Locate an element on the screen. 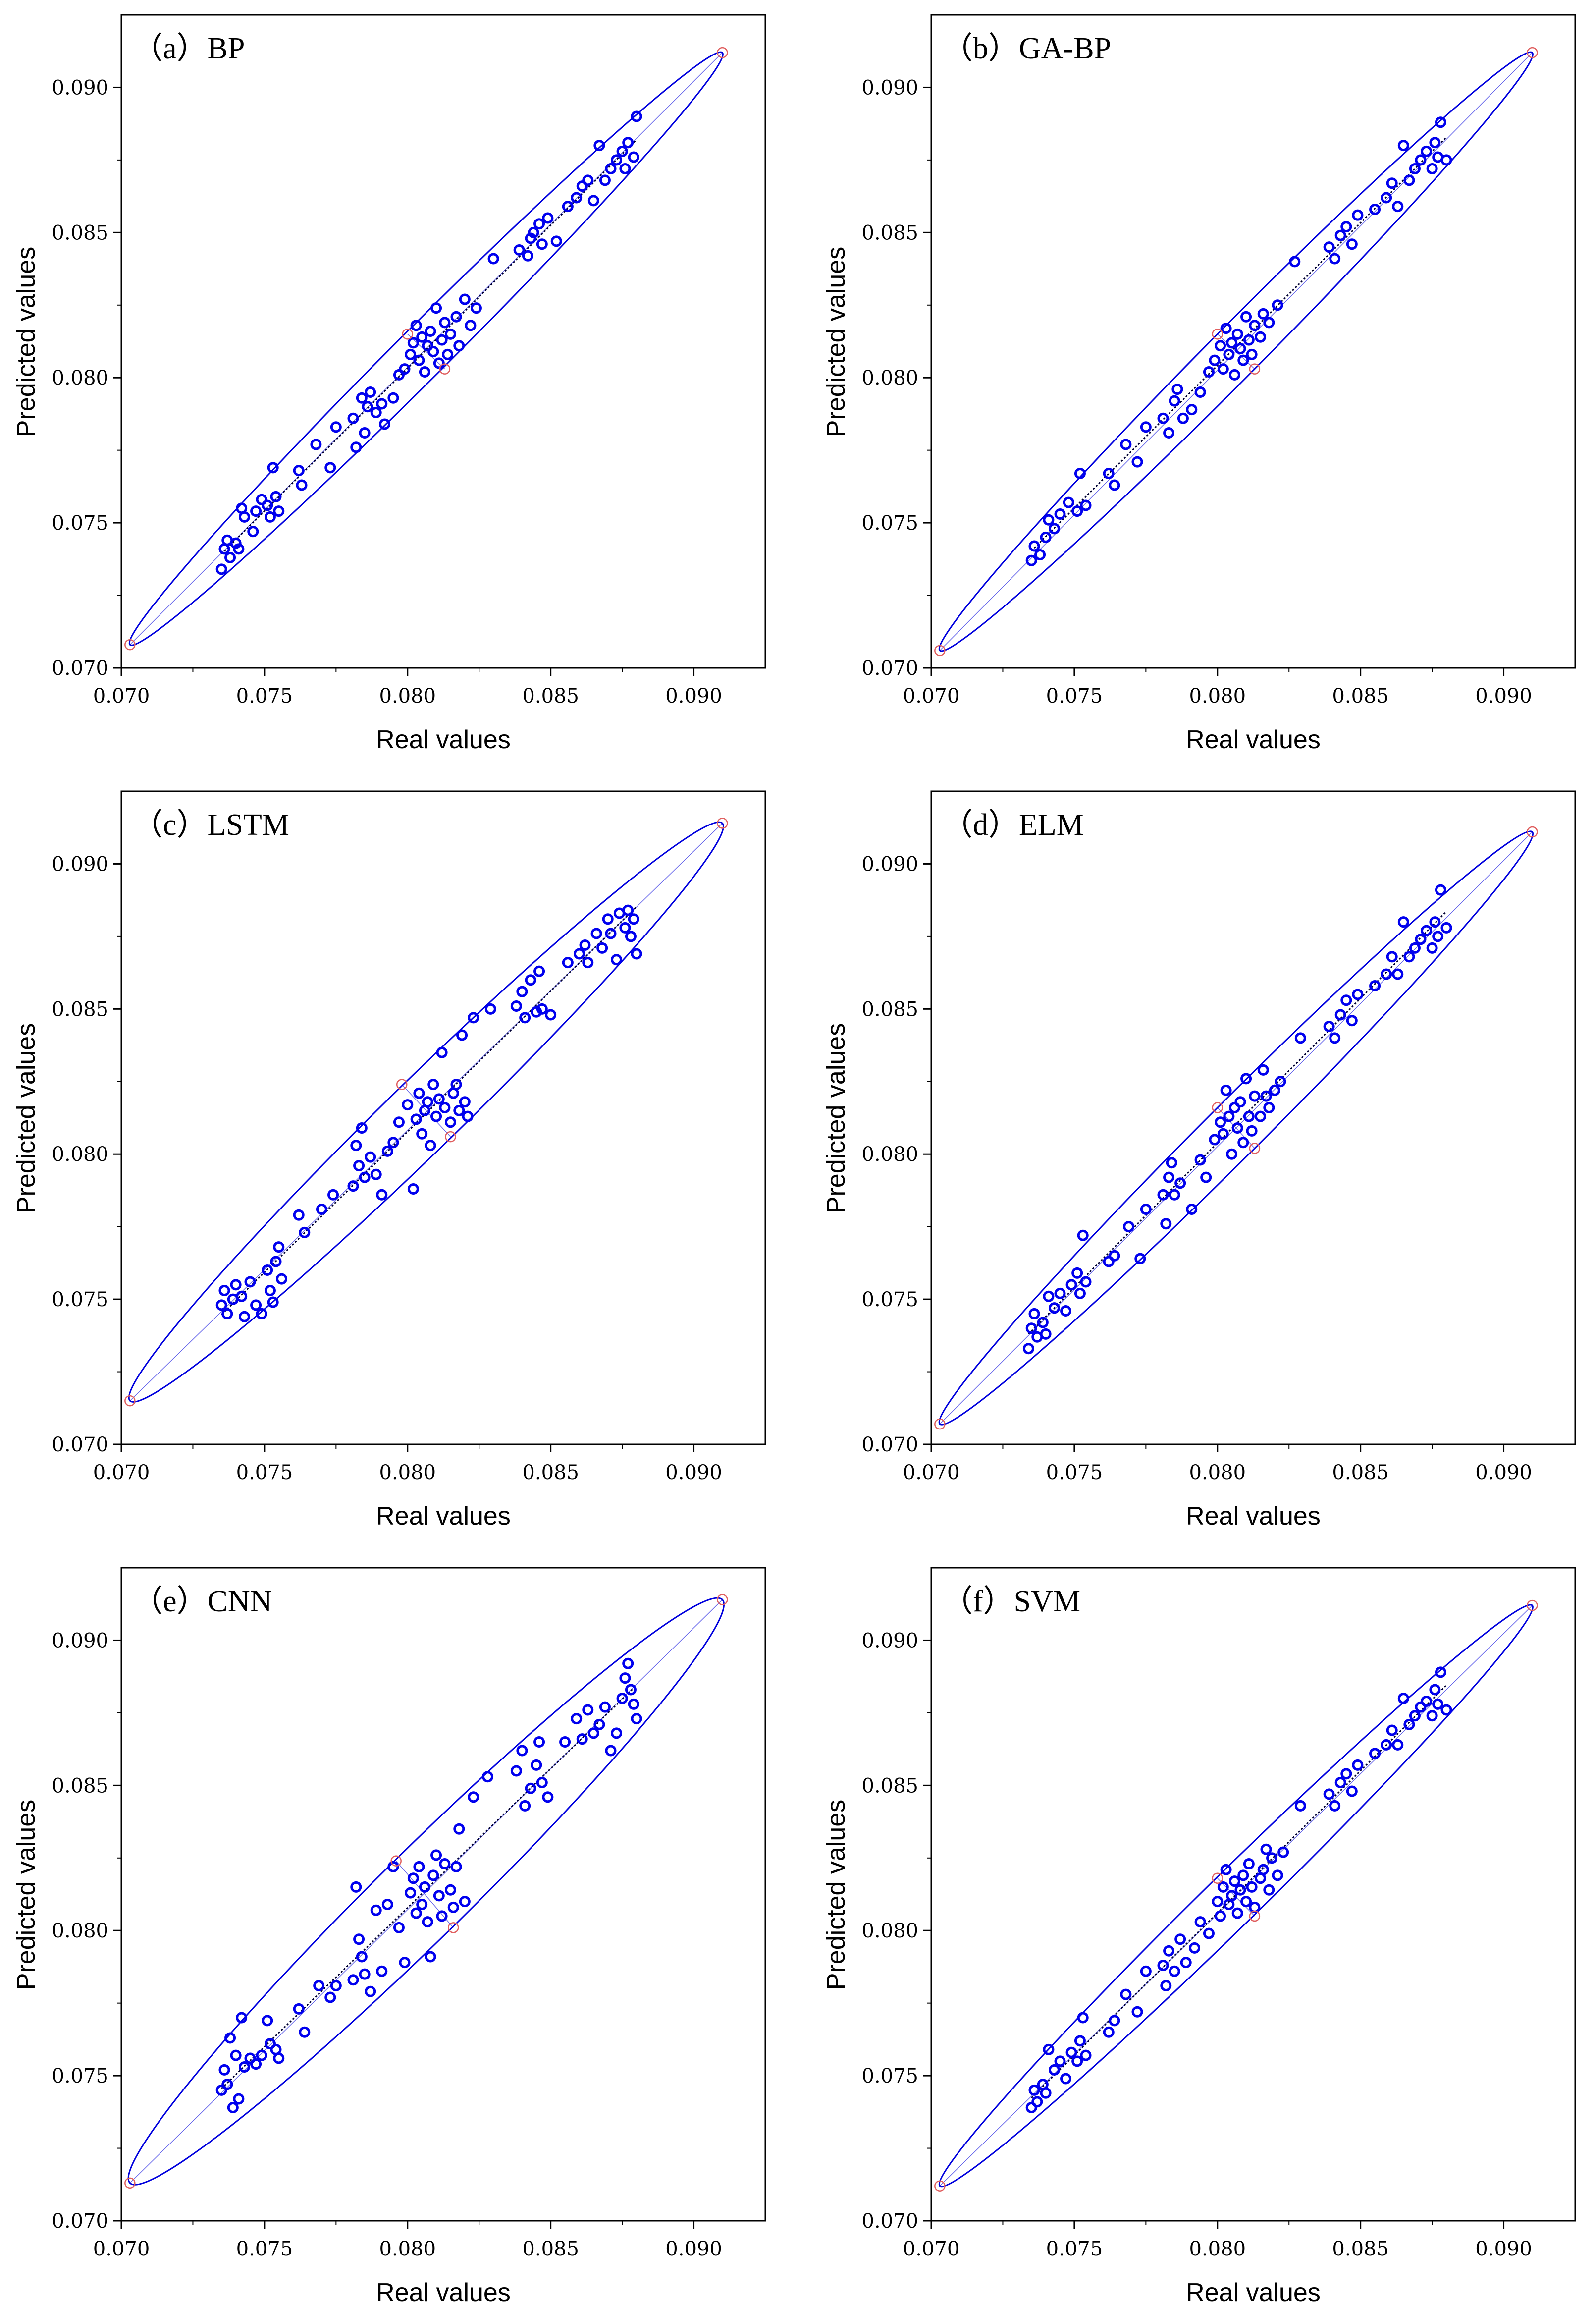  y-tick-label: 0.080 is located at coordinates (80, 1154).